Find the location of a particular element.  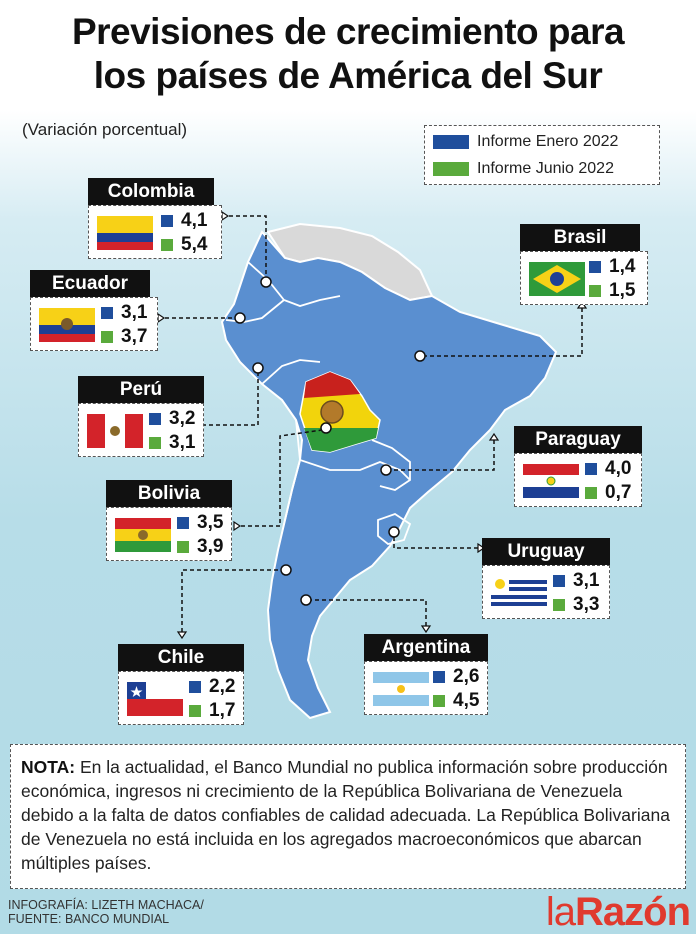

marker-colombia is located at coordinates (266, 282).